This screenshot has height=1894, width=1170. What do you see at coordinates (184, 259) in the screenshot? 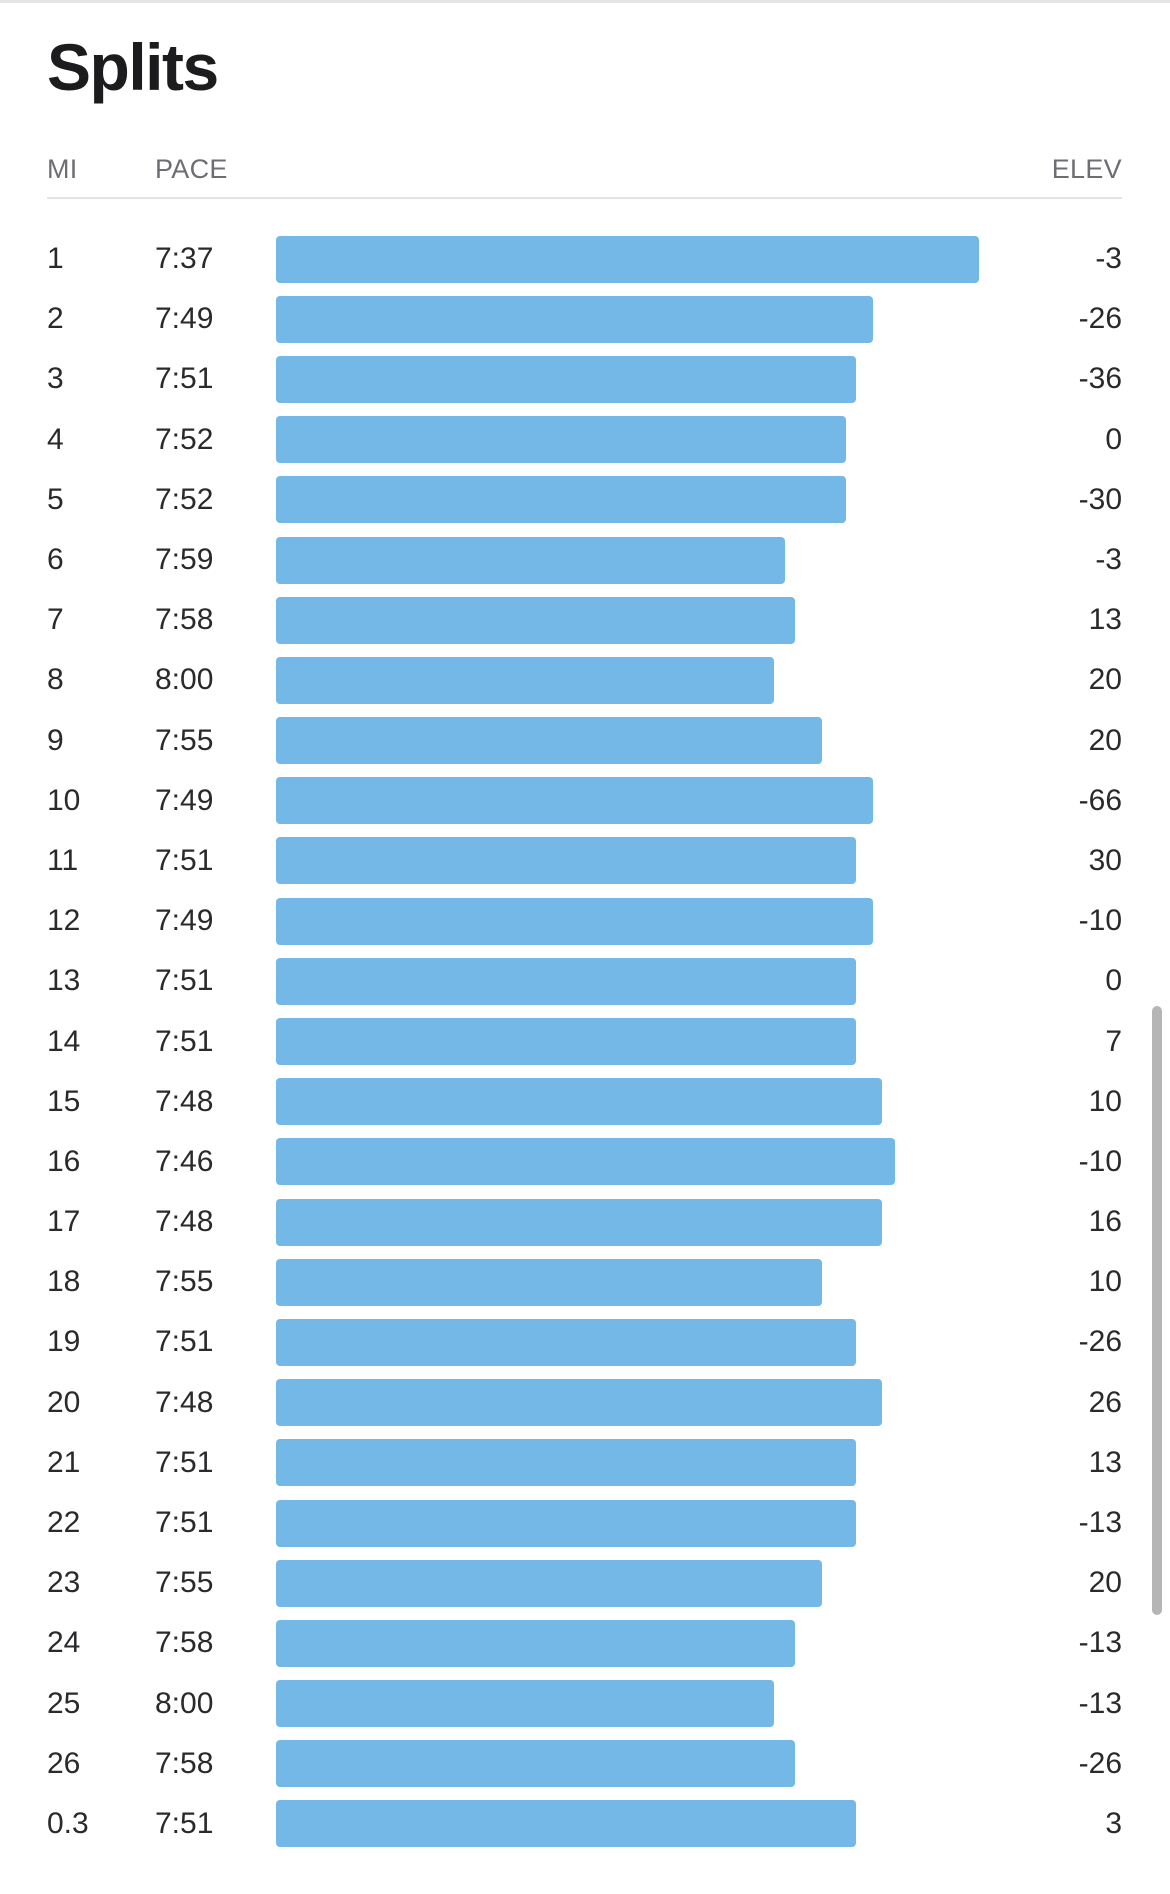
I see `pace-value: 7:37` at bounding box center [184, 259].